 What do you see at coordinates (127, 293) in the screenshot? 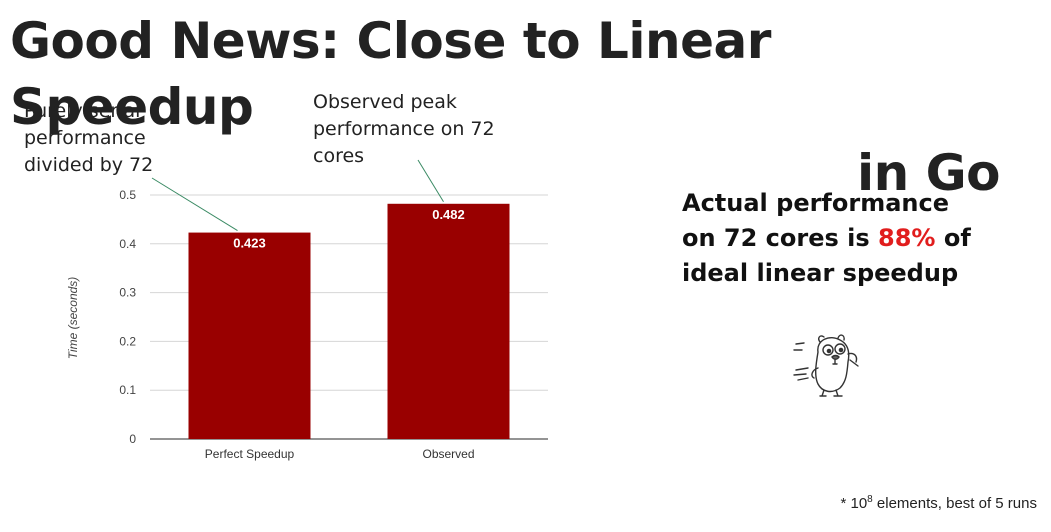
I see `y-tick-label: 0.3` at bounding box center [127, 293].